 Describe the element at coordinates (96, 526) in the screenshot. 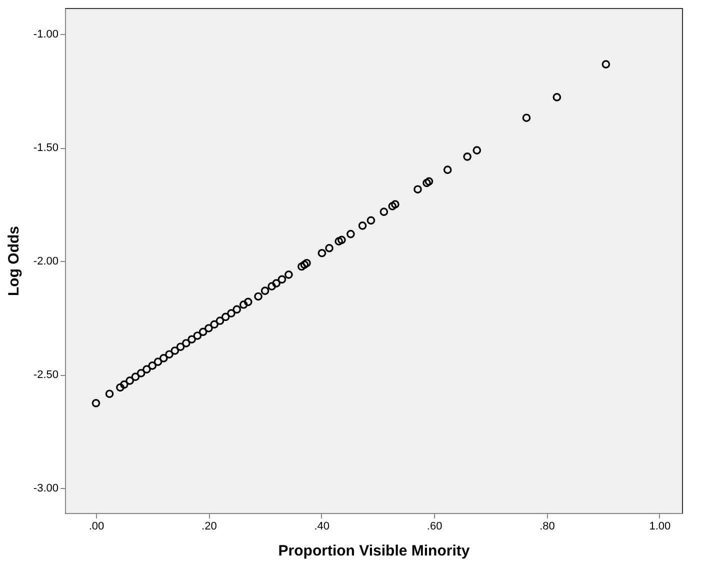

I see `x-tick-label: .00` at that location.